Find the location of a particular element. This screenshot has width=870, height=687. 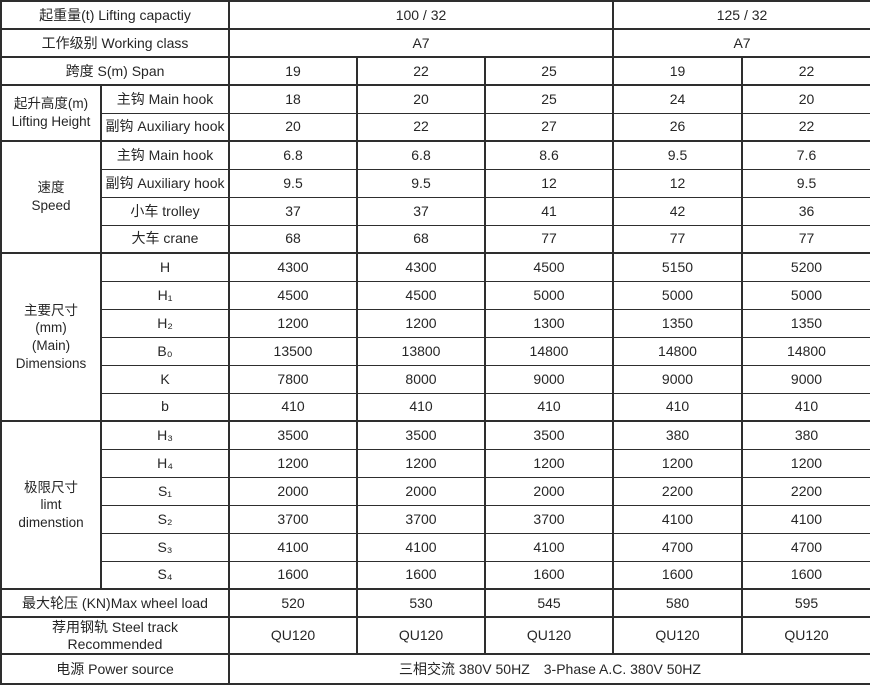

cell-value: 7800 is located at coordinates (293, 379).